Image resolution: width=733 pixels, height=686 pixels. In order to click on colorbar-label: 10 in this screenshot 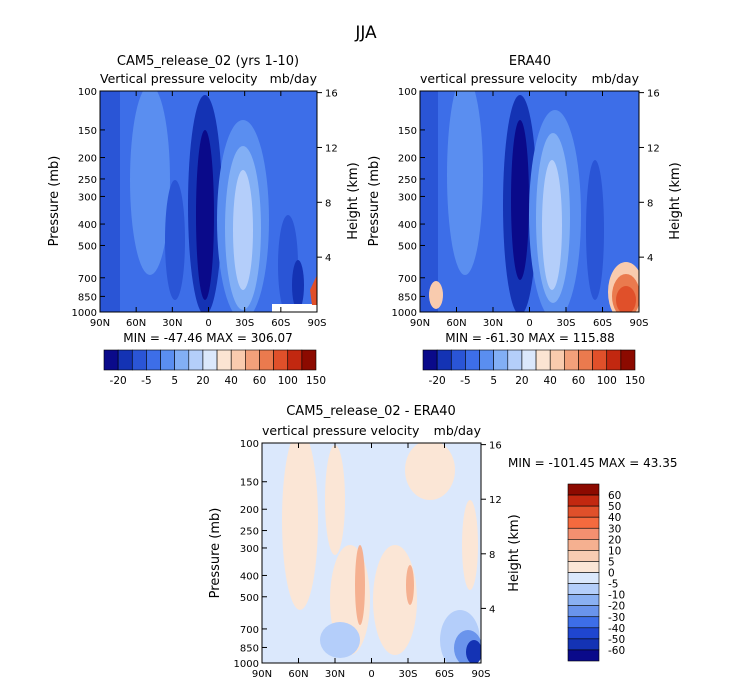, I will do `click(614, 551)`.